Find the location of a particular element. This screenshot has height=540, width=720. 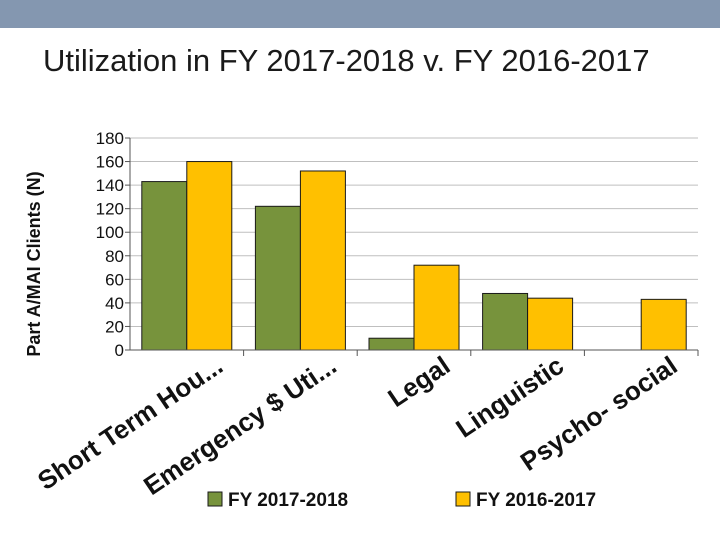

y-tick-label: 0 is located at coordinates (119, 350).